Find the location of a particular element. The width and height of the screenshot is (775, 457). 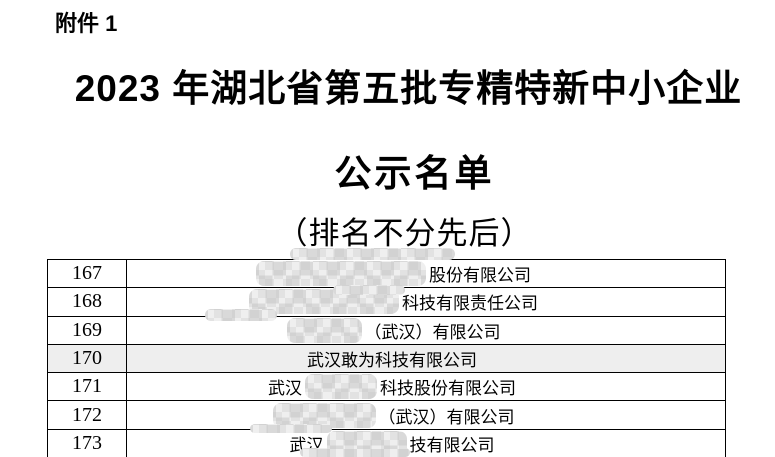

table-row: 172 （武汉）有限公司 is located at coordinates (386, 415).